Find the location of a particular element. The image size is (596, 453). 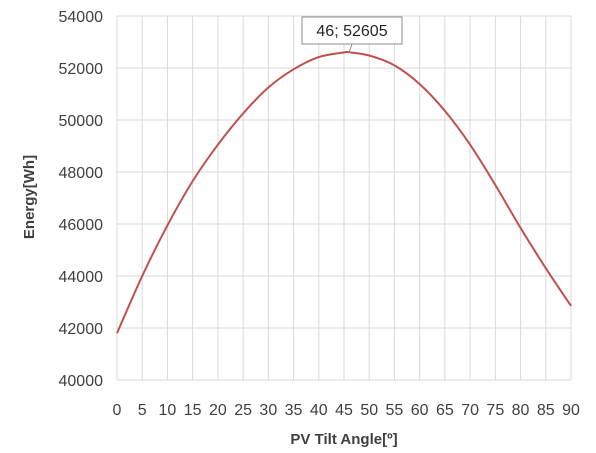

y-tick-label: 48000 is located at coordinates (81, 173).